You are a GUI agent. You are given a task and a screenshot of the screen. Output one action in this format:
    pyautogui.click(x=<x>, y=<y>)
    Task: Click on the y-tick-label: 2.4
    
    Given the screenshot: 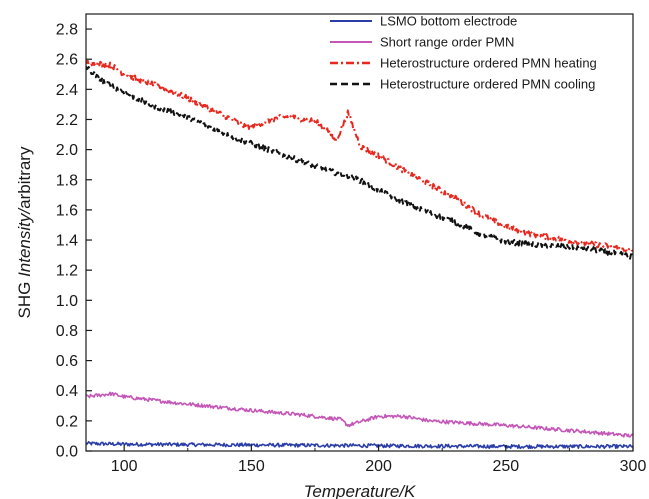 What is the action you would take?
    pyautogui.click(x=67, y=90)
    